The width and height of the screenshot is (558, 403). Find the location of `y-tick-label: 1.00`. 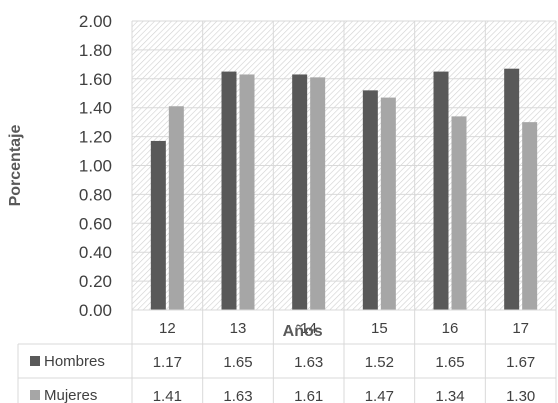

y-tick-label: 1.00 is located at coordinates (95, 166).